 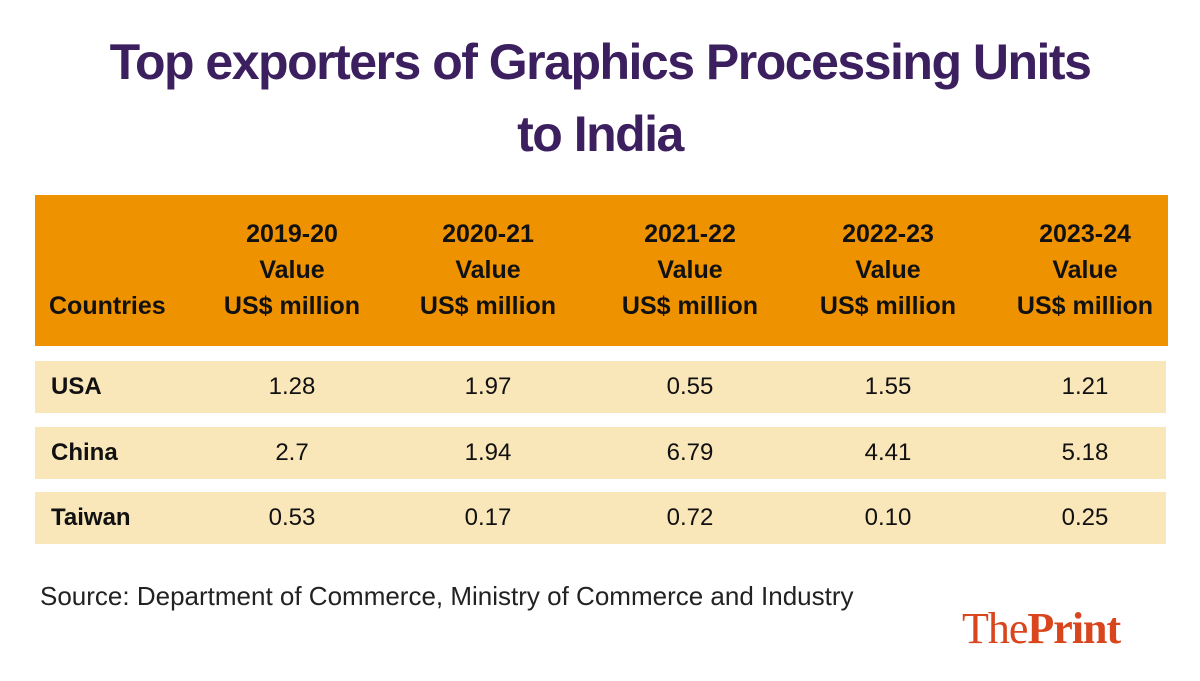 What do you see at coordinates (1085, 452) in the screenshot?
I see `value-cell: 5.18` at bounding box center [1085, 452].